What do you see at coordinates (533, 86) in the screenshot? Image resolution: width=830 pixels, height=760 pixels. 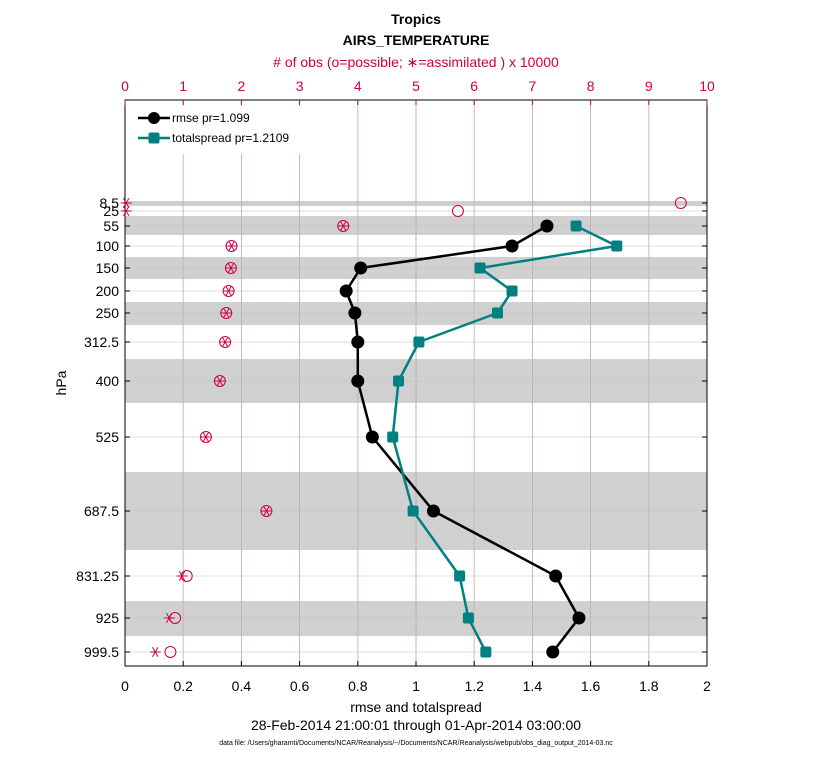 I see `top-tick-label: 7` at bounding box center [533, 86].